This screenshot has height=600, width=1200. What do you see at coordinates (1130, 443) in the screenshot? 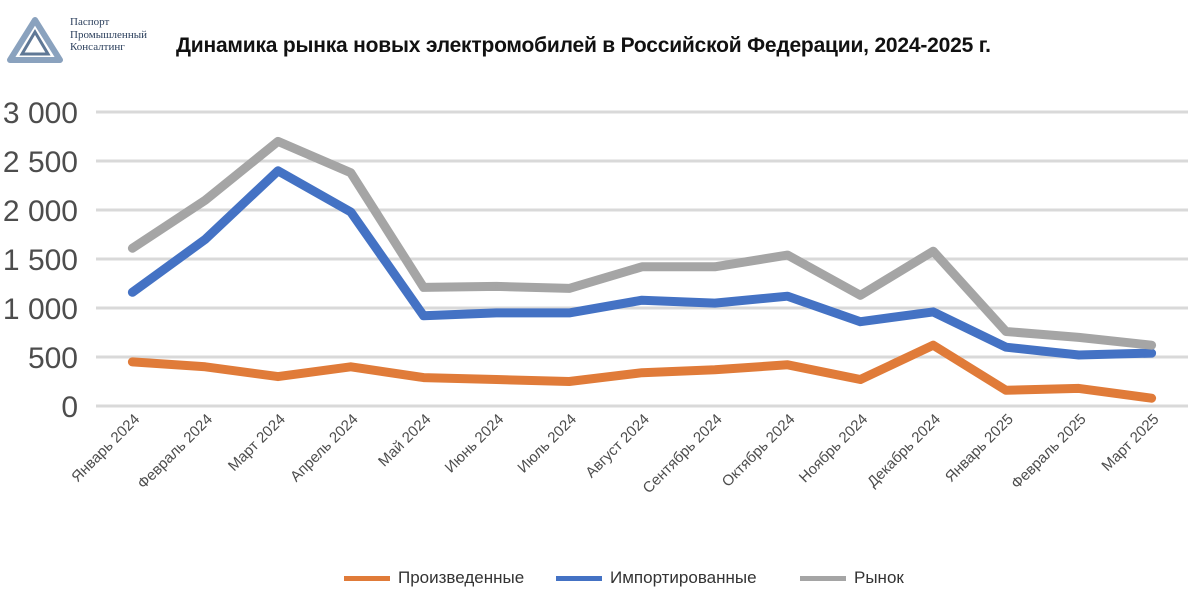
I see `x-tick-label: Март 2025` at bounding box center [1130, 443].